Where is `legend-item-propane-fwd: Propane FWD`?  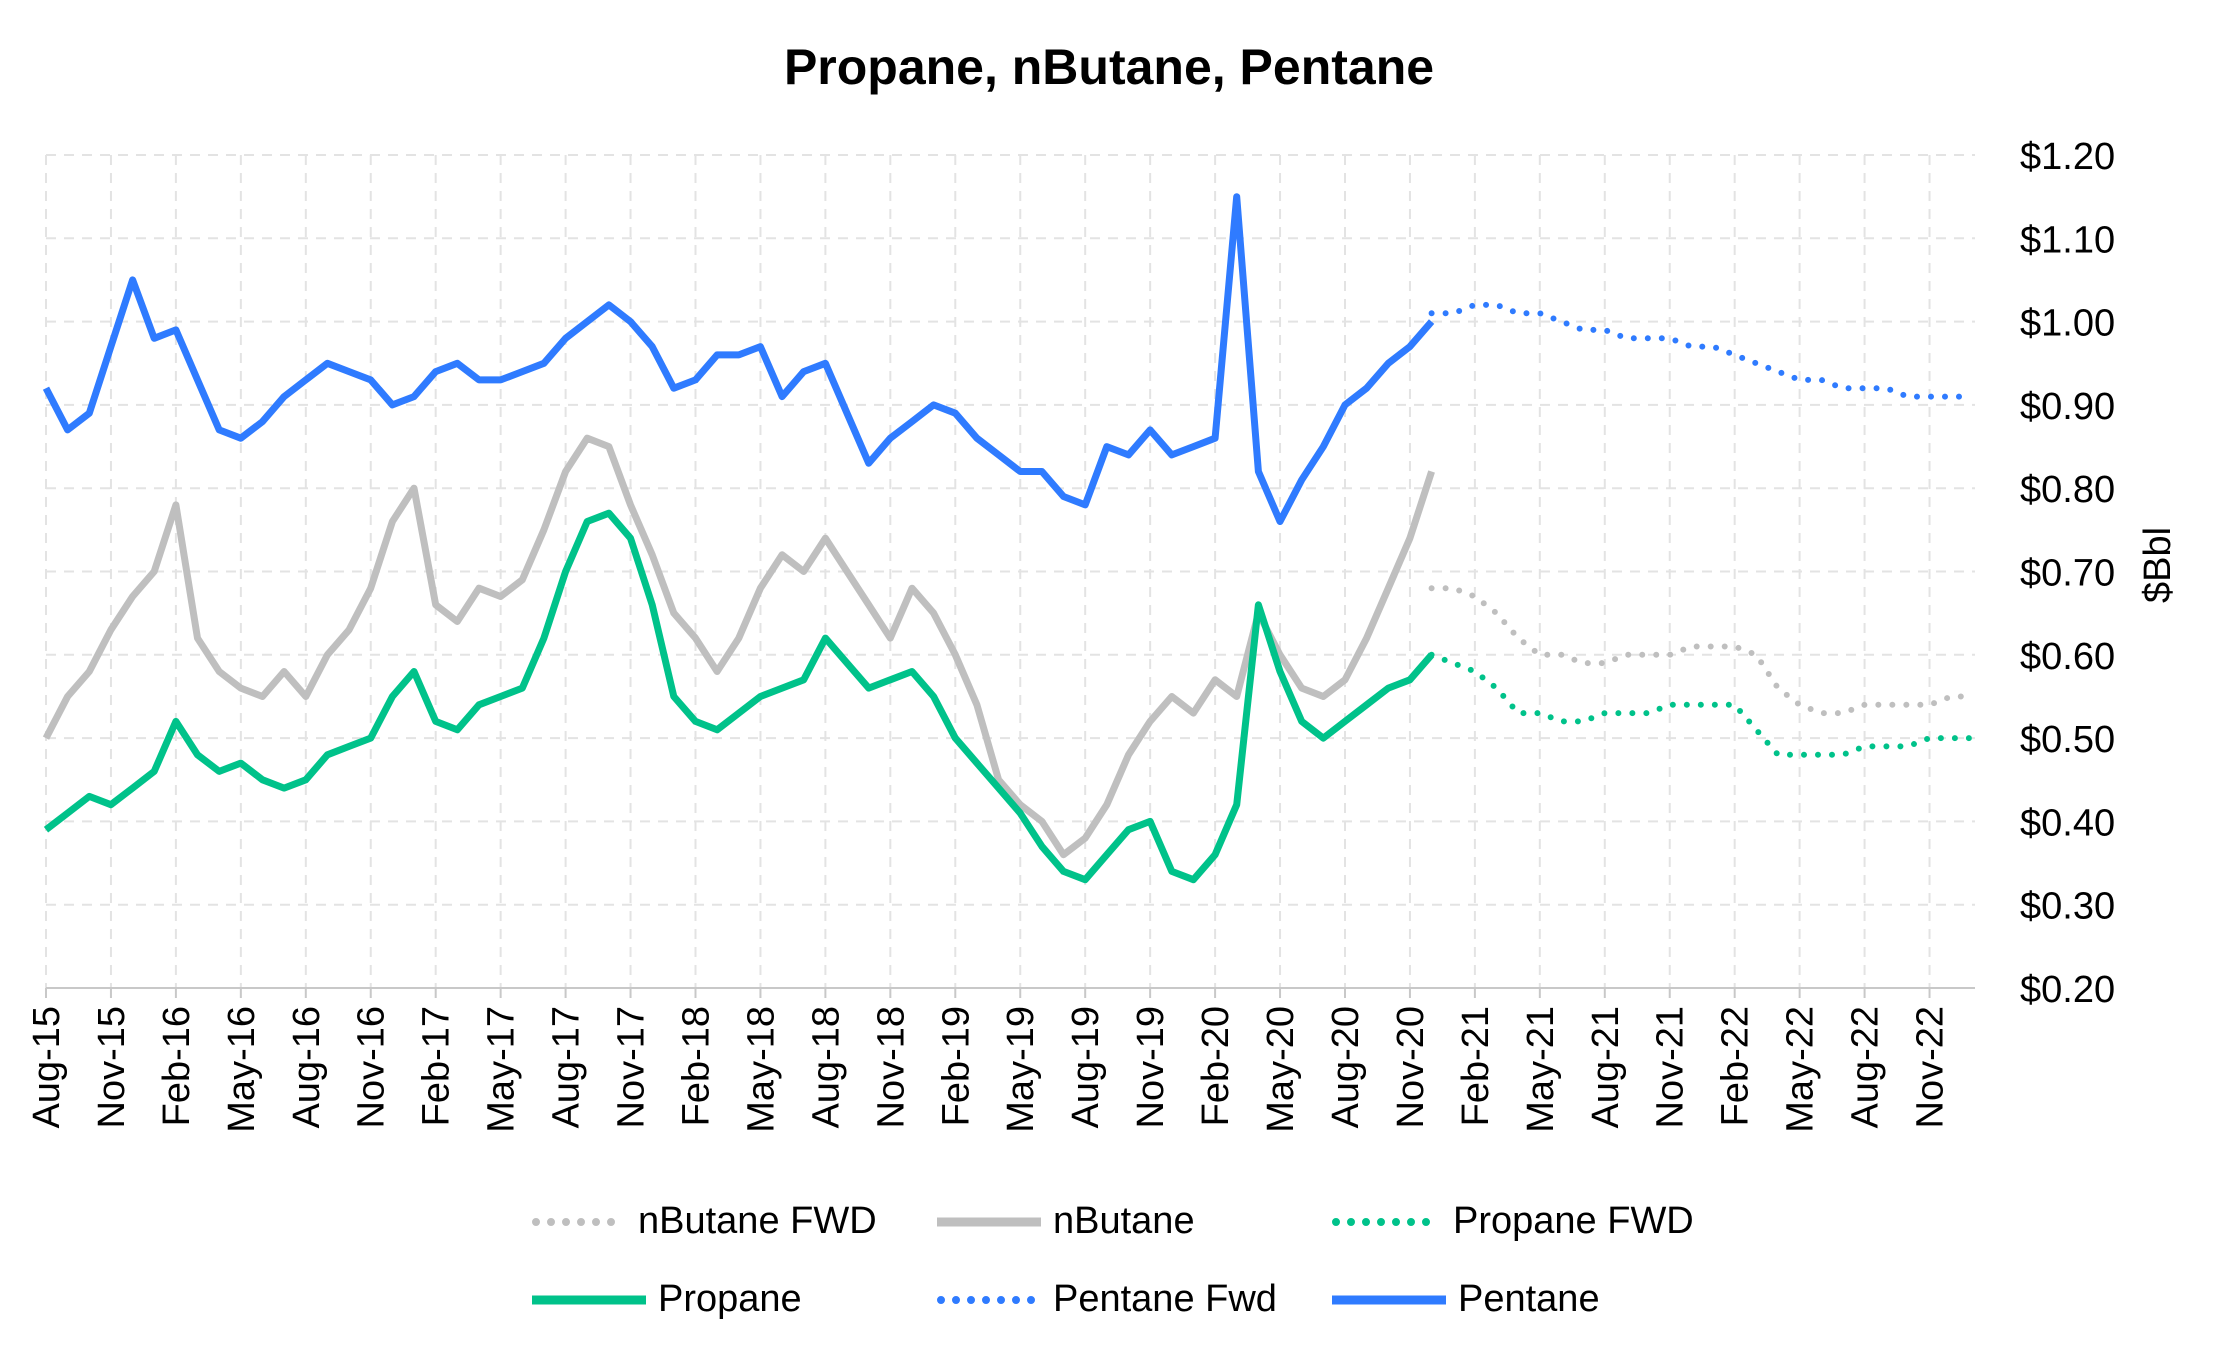
legend-item-propane-fwd: Propane FWD is located at coordinates (1512, 1221).